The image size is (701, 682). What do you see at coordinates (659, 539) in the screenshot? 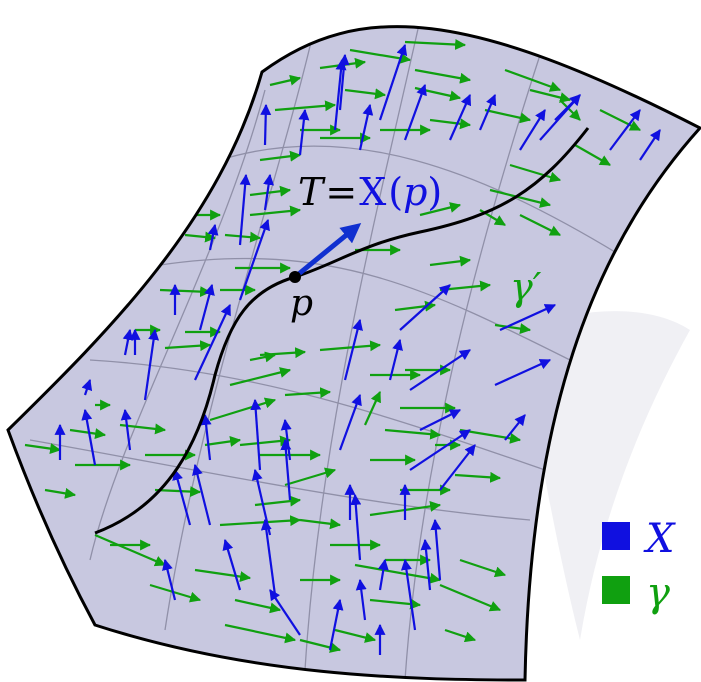
I see `legend-label-x: X` at bounding box center [659, 539].